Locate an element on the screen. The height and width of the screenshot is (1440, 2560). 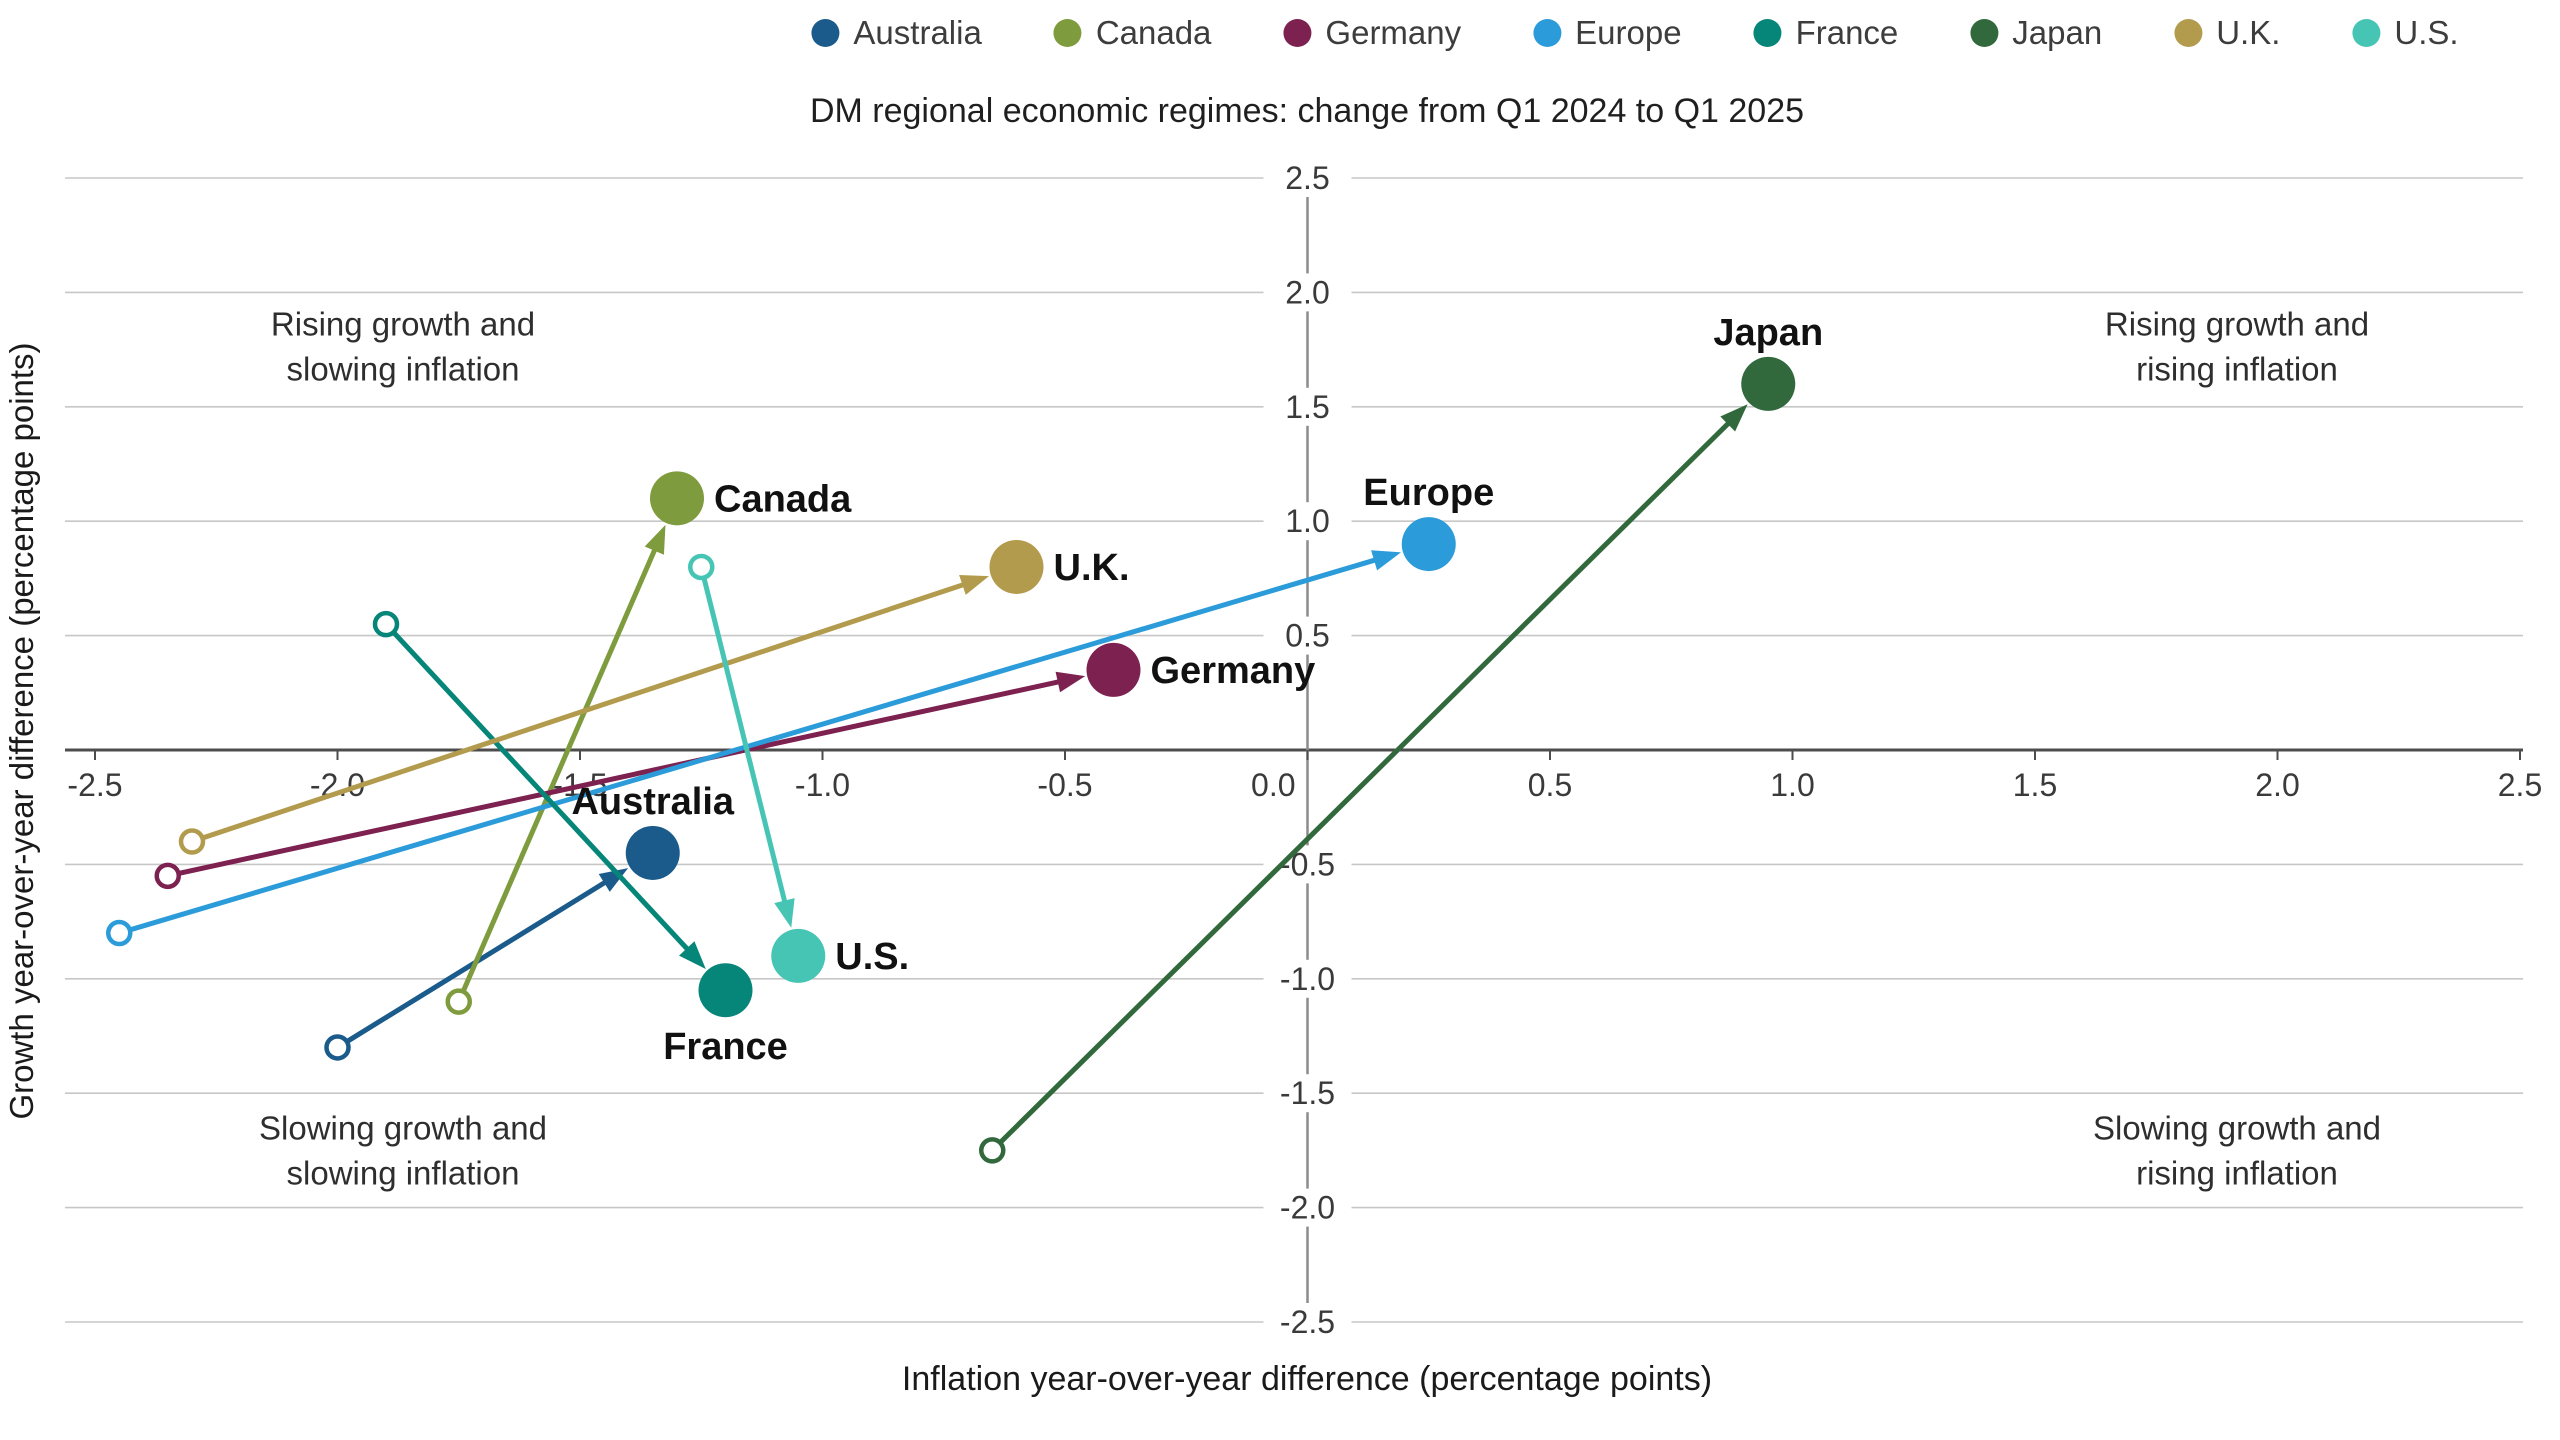
arrow-line-germany is located at coordinates (615, 778).